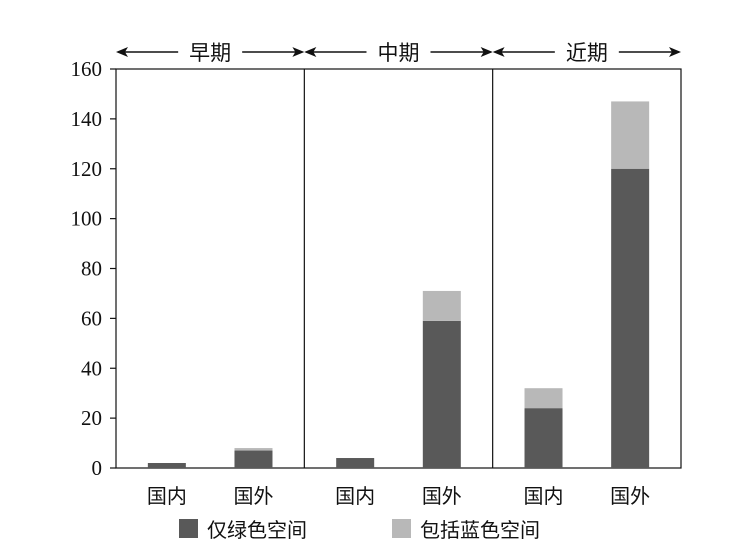 The height and width of the screenshot is (555, 729). What do you see at coordinates (480, 530) in the screenshot?
I see `legend-label: 包括蓝色空间` at bounding box center [480, 530].